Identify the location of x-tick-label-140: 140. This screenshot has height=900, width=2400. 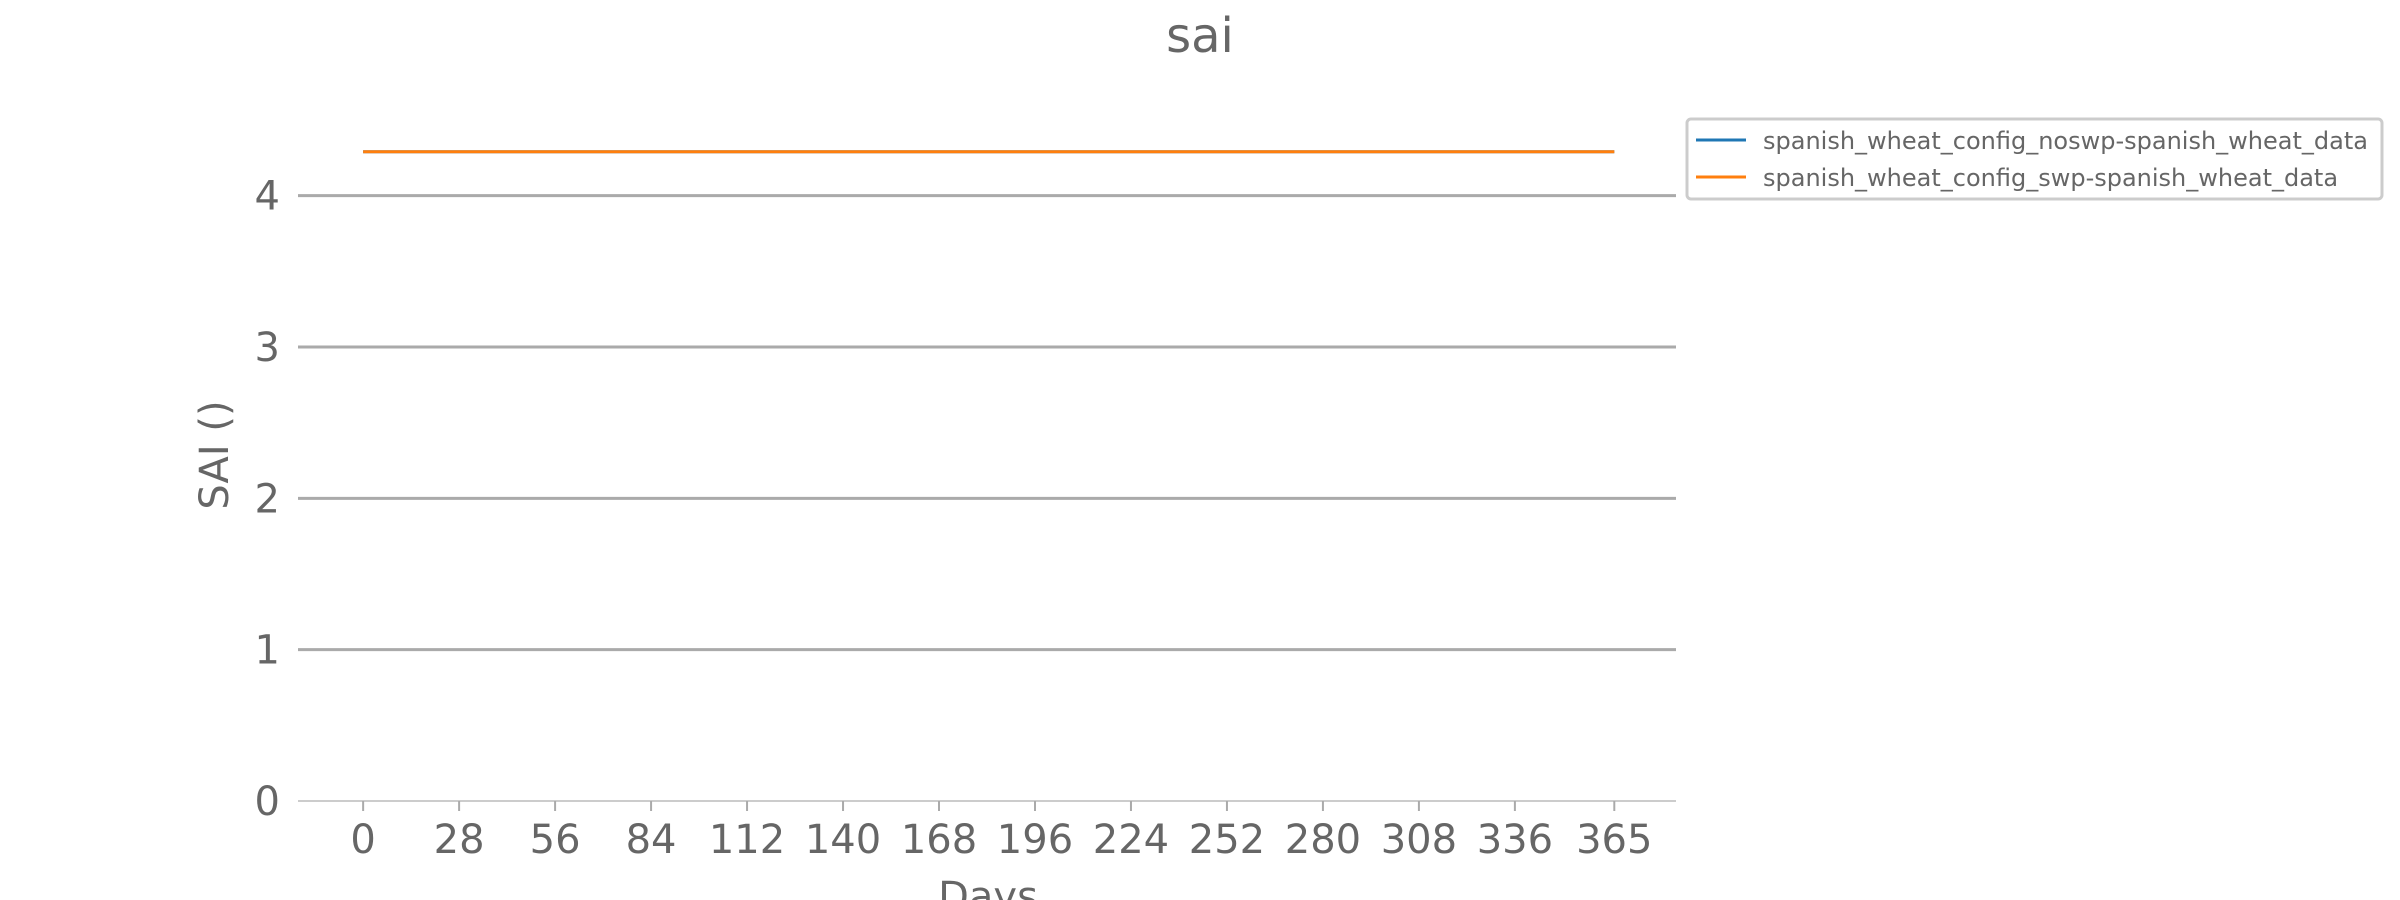
(843, 840).